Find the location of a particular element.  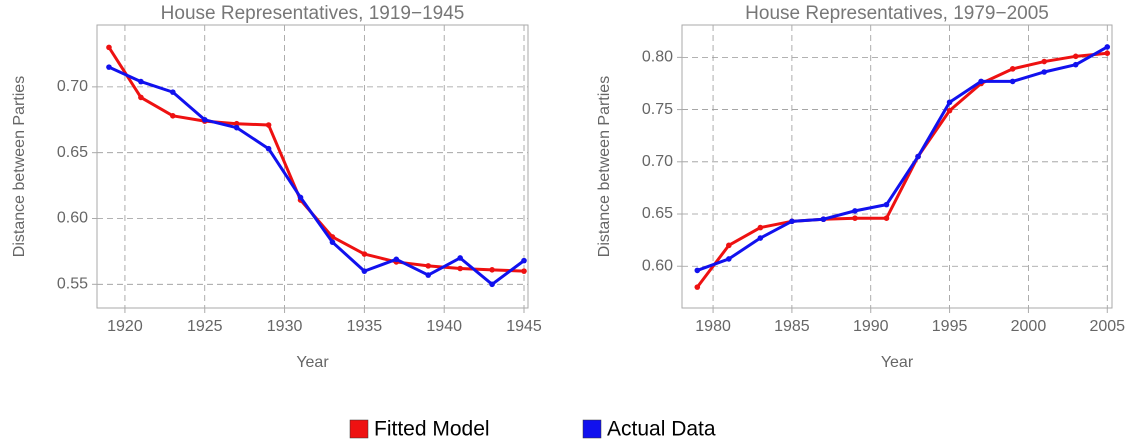

x-tick-label: 1945 is located at coordinates (524, 326).